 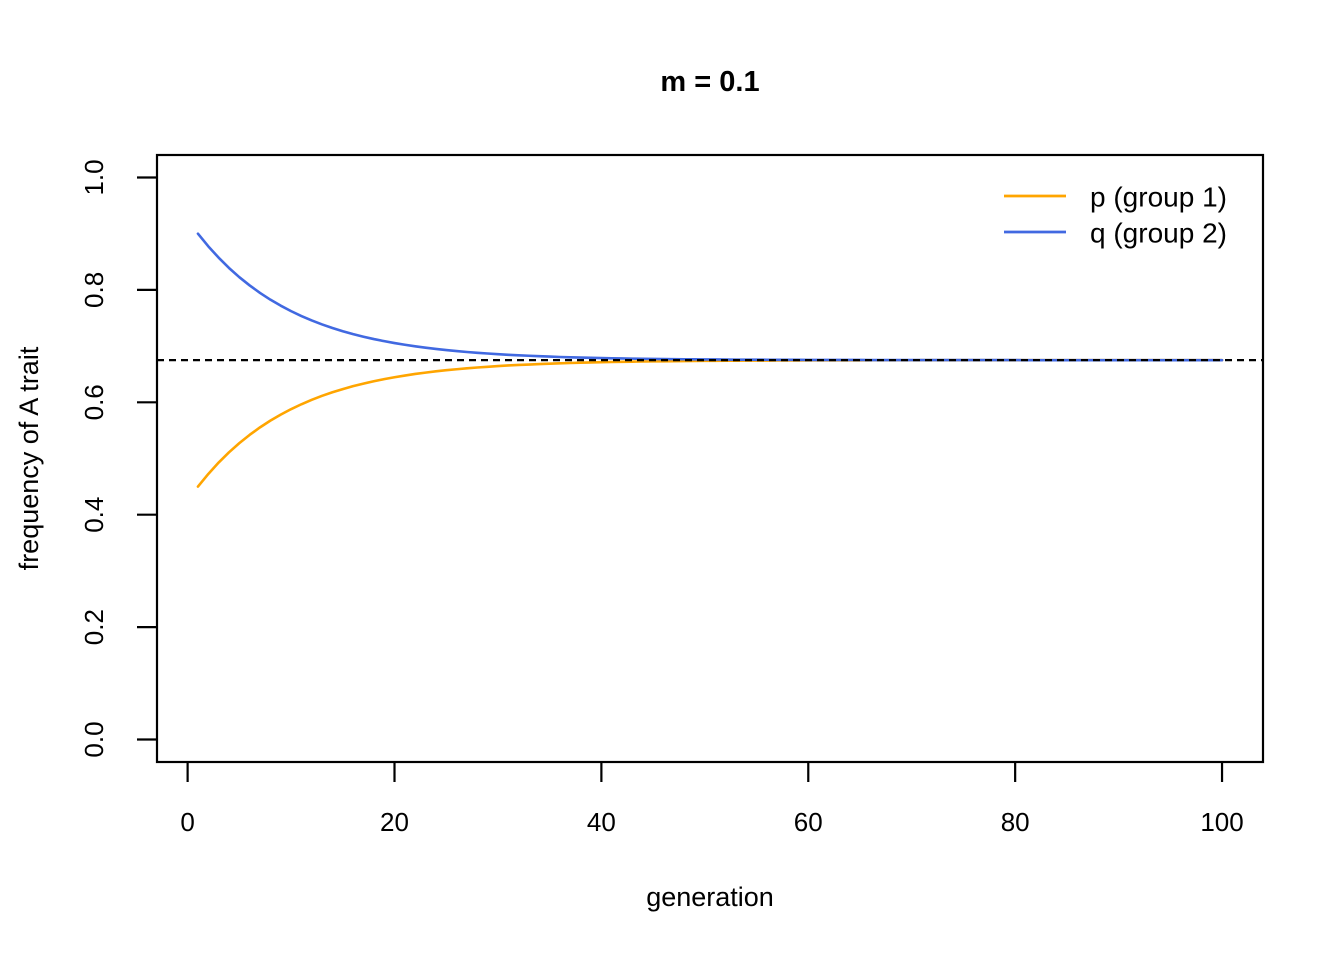 I want to click on x-tick-label: 100, so click(x=1221, y=822).